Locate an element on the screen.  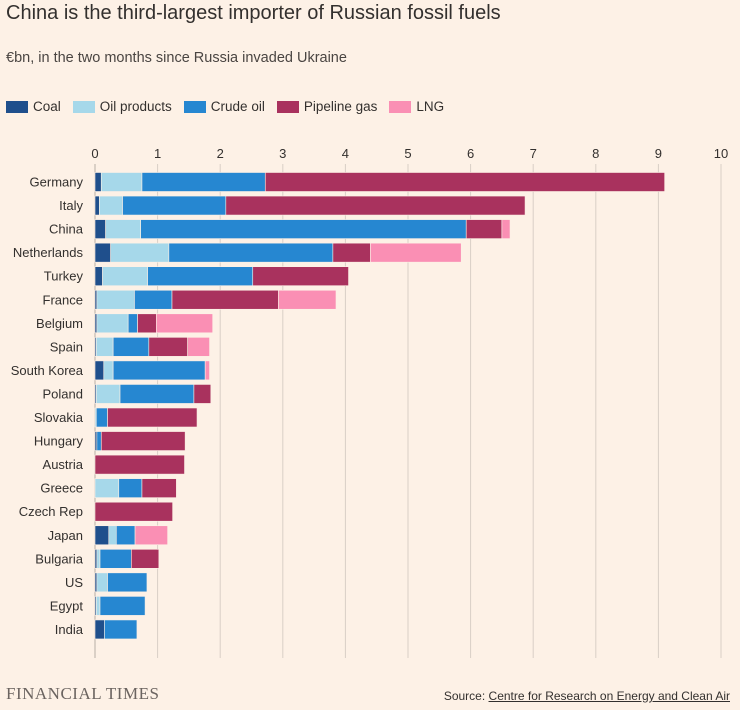
bar-turkey-coal is located at coordinates (98, 276).